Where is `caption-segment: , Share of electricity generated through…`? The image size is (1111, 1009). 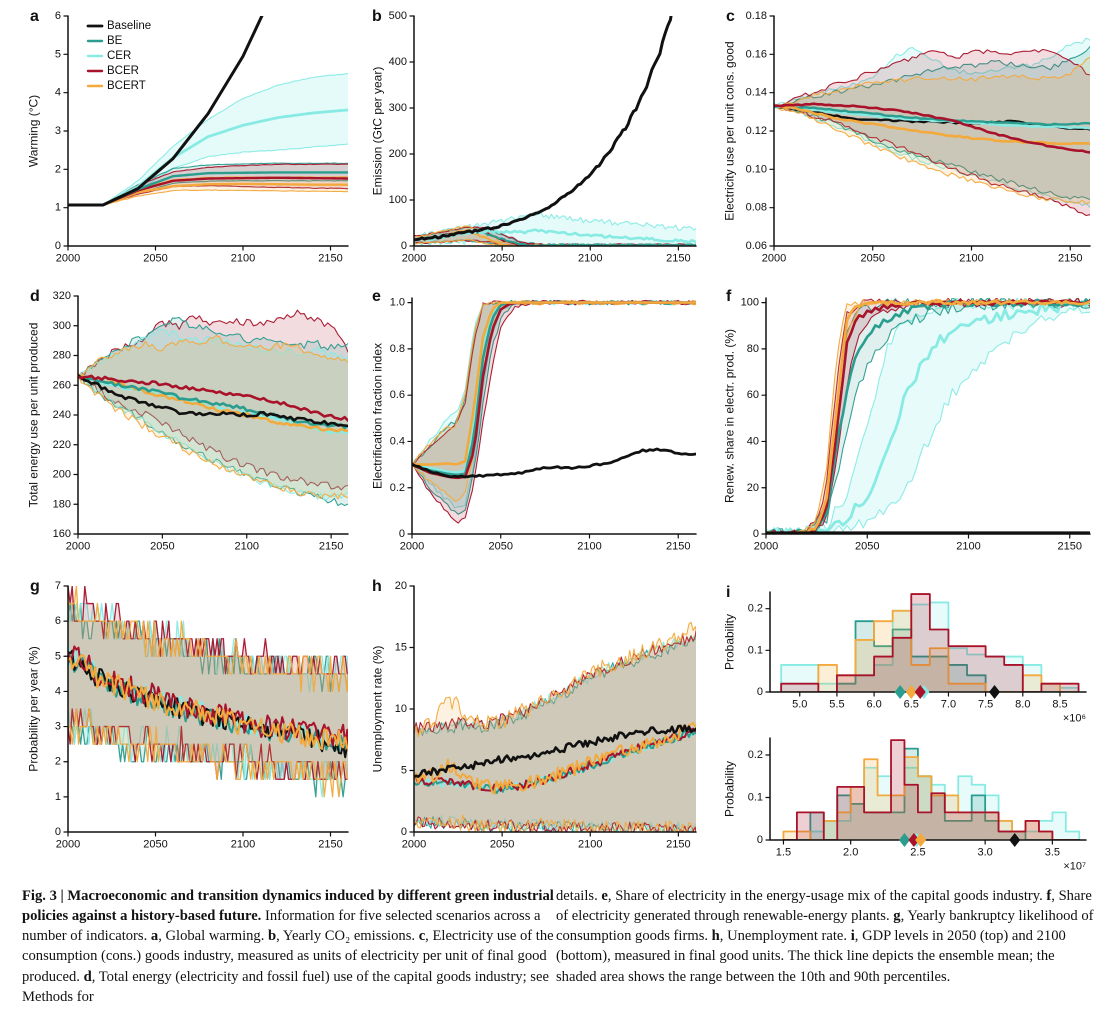
caption-segment: , Share of electricity generated through… is located at coordinates (824, 906).